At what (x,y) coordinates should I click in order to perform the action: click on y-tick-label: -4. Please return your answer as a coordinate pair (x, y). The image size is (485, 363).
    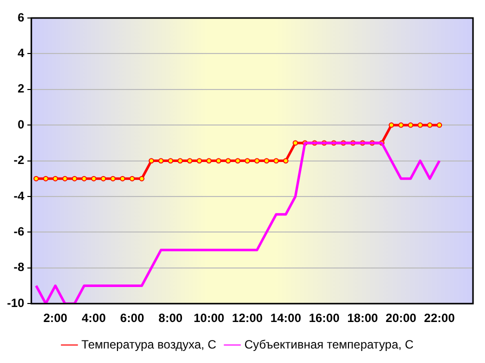
    Looking at the image, I should click on (19, 195).